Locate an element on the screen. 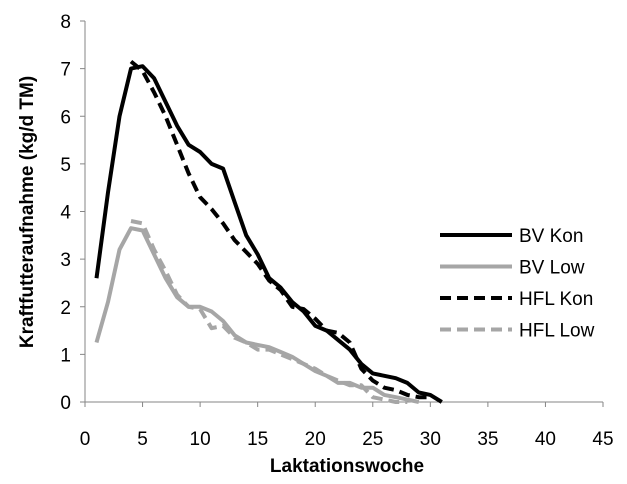 The height and width of the screenshot is (484, 627). x-tick-label: 0 is located at coordinates (85, 439).